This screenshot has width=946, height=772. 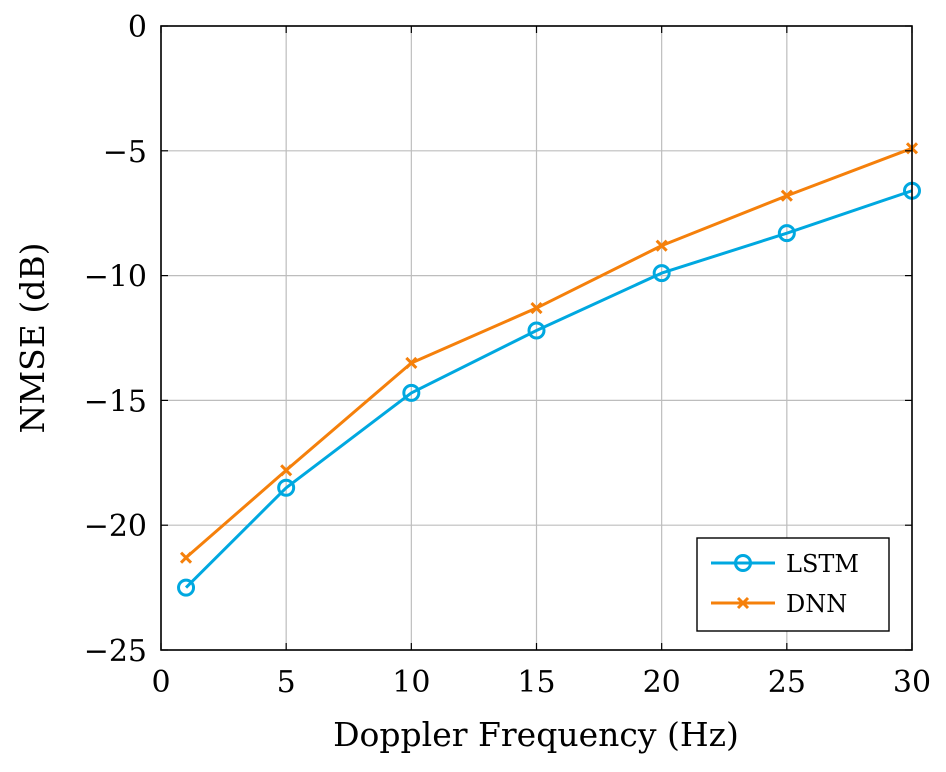 What do you see at coordinates (411, 682) in the screenshot?
I see `x-tick-label: 10` at bounding box center [411, 682].